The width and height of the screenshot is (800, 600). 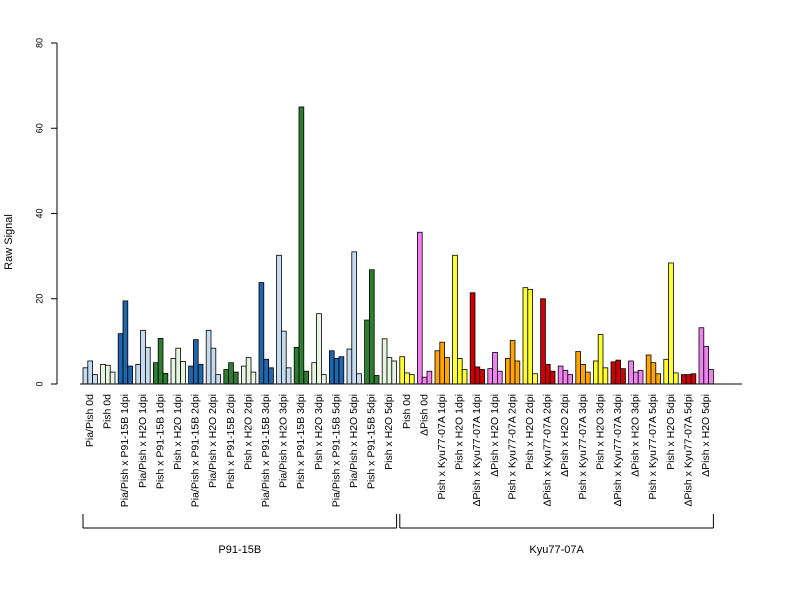 I want to click on category-label: Pish x H2O 5dpi, so click(x=389, y=432).